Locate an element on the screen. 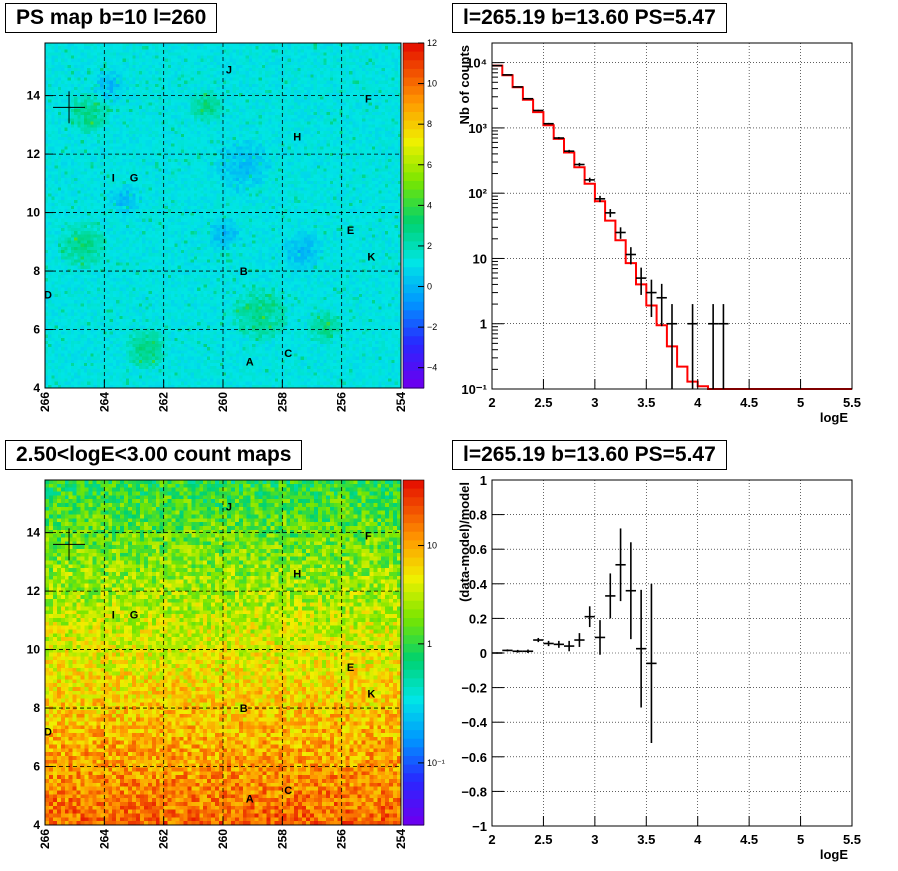  residual-title: l=265.19 b=13.60 PS=5.47 is located at coordinates (589, 455).